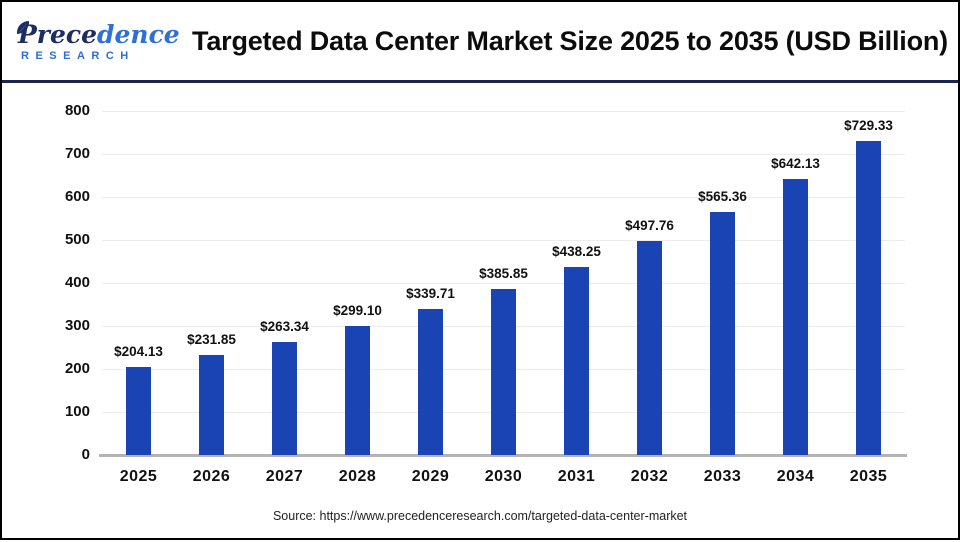 The width and height of the screenshot is (960, 542). I want to click on x-axis-tick-label: 2029, so click(430, 476).